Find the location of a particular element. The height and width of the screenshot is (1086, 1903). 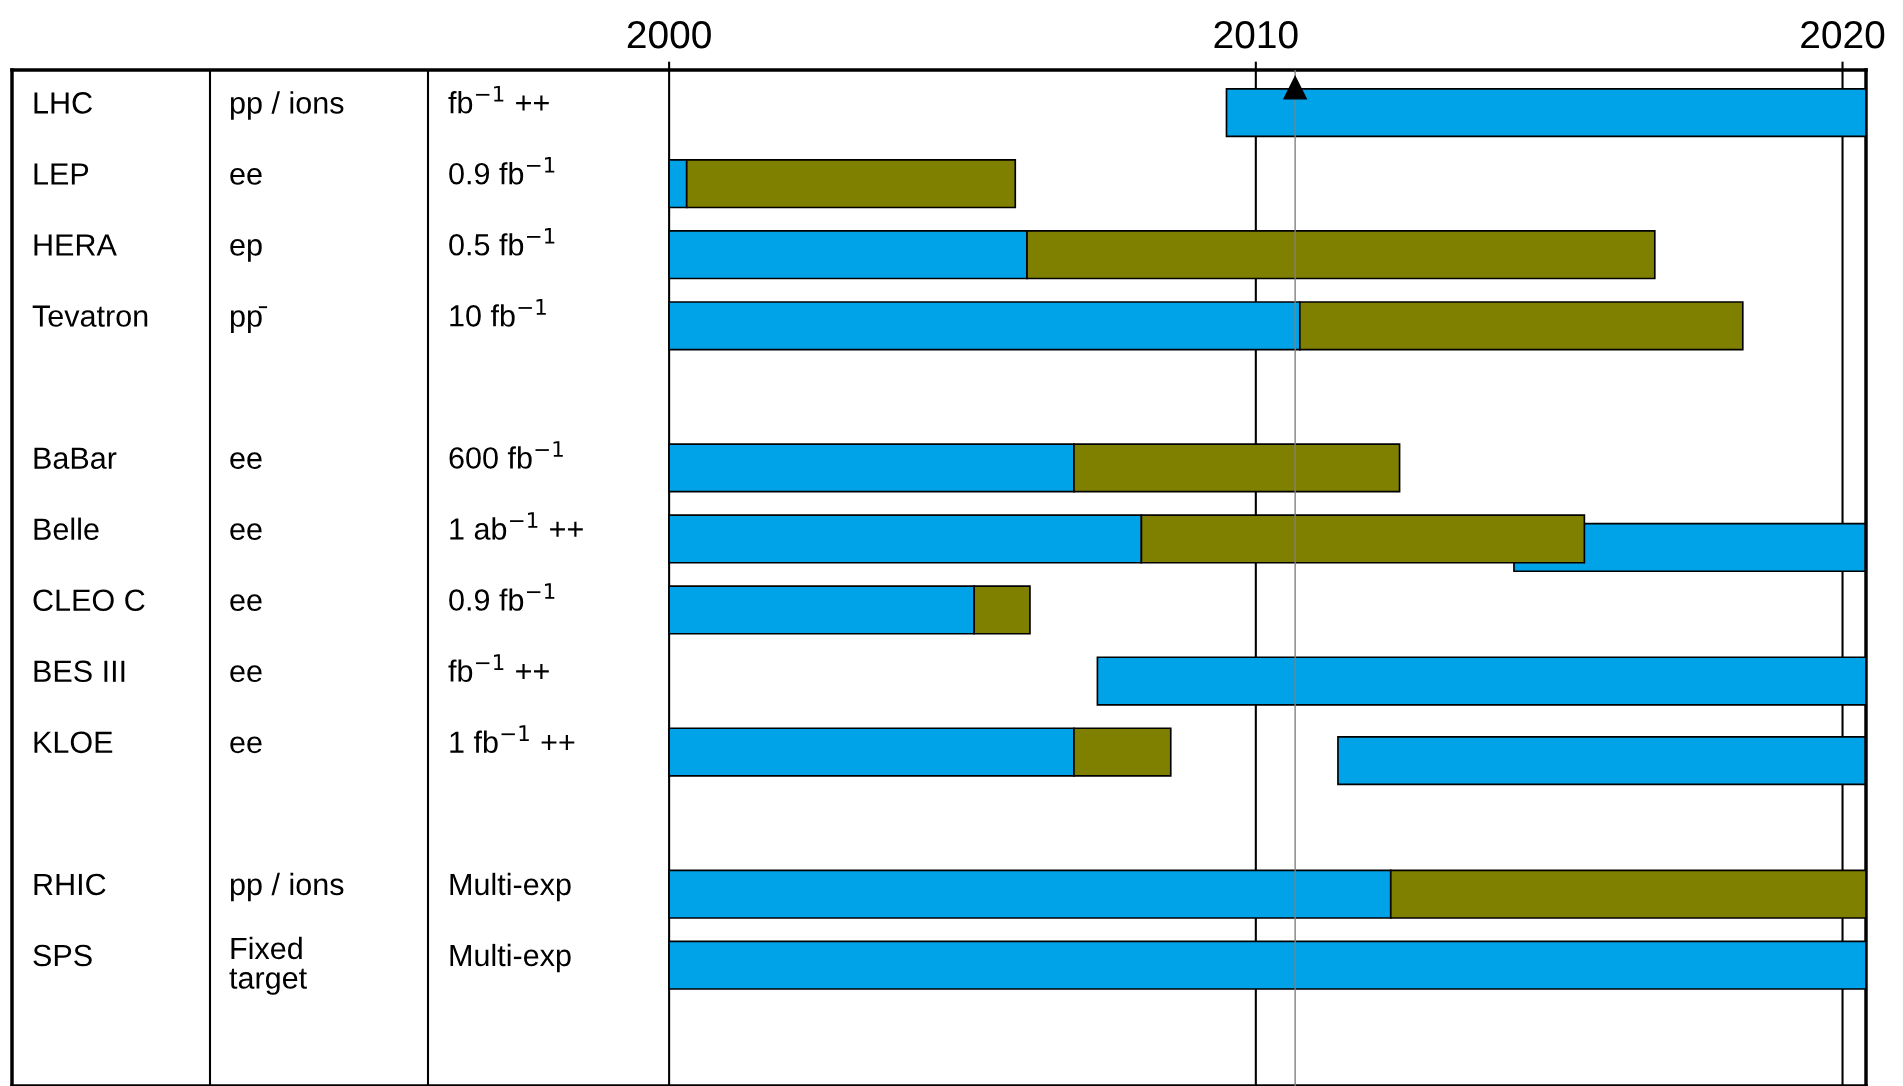

y-tick-label: LEP is located at coordinates (61, 174).